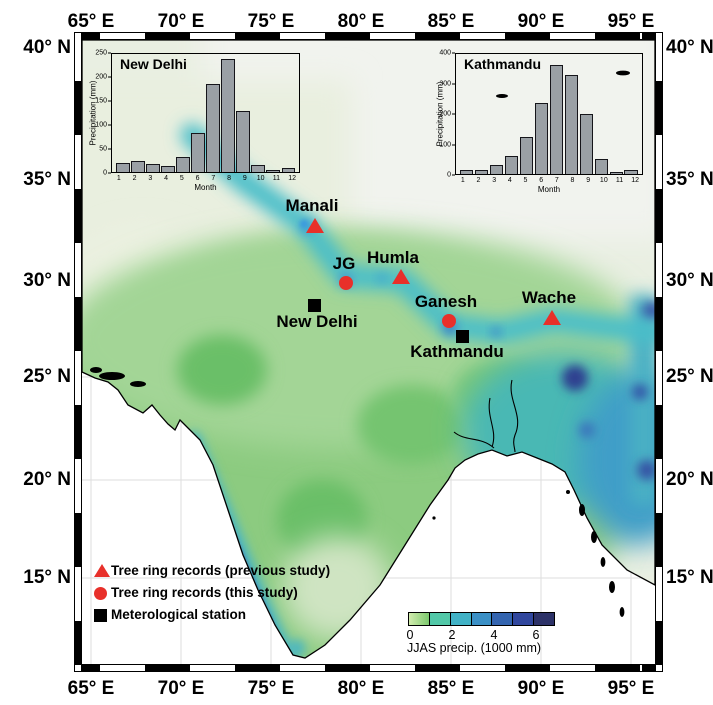 This screenshot has height=705, width=713. Describe the element at coordinates (47, 577) in the screenshot. I see `axis-tick-left-5: 15° N` at that location.